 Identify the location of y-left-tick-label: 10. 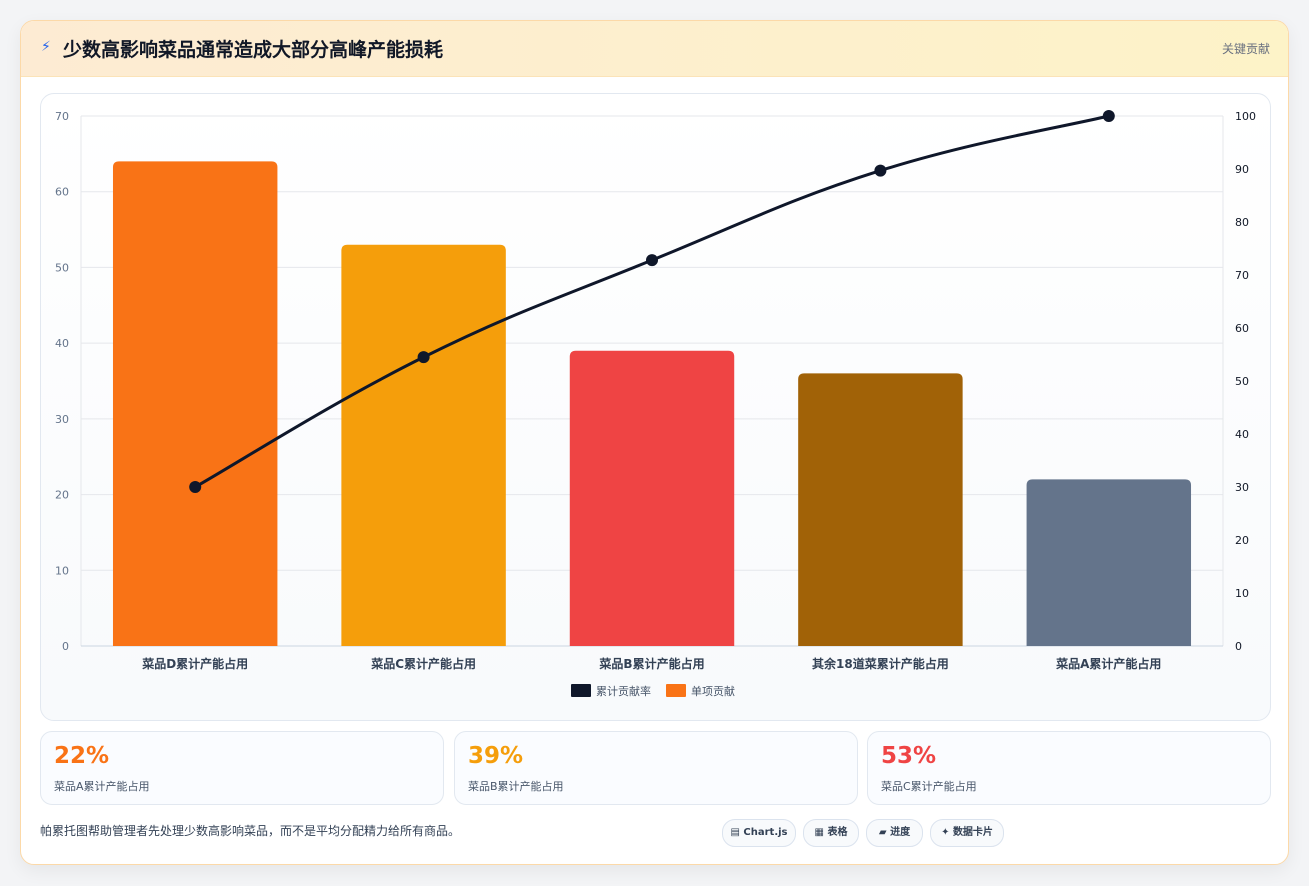
(62, 570).